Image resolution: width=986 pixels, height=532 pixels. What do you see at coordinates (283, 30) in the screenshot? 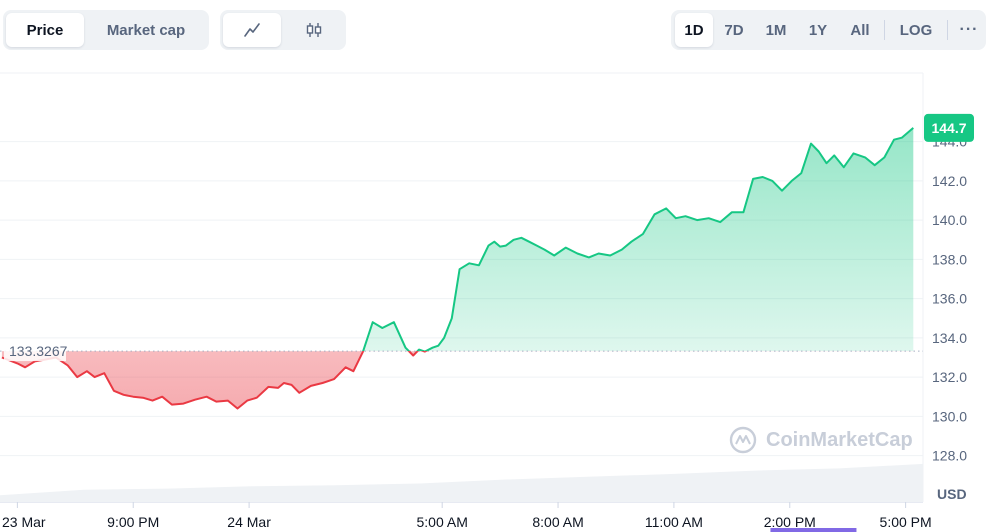
I see `view-mode-switch` at bounding box center [283, 30].